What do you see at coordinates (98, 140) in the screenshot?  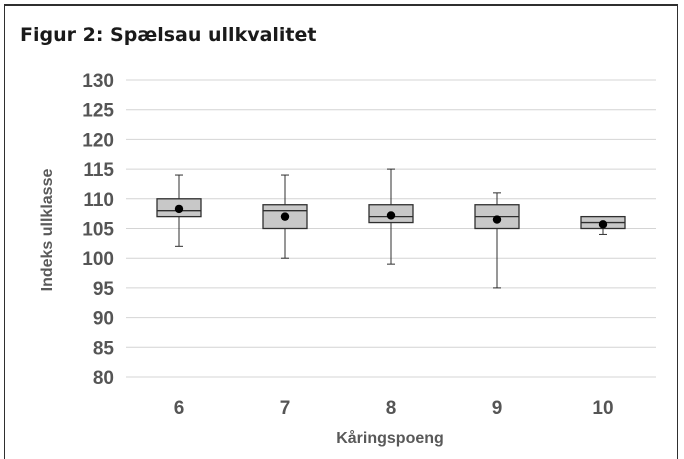 I see `y-tick-120: 120` at bounding box center [98, 140].